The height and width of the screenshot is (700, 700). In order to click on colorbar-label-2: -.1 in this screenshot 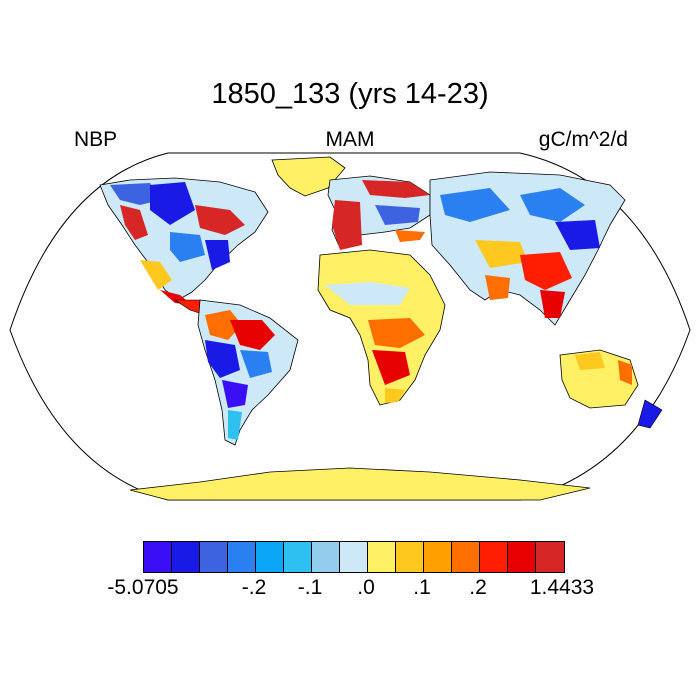, I will do `click(310, 587)`.